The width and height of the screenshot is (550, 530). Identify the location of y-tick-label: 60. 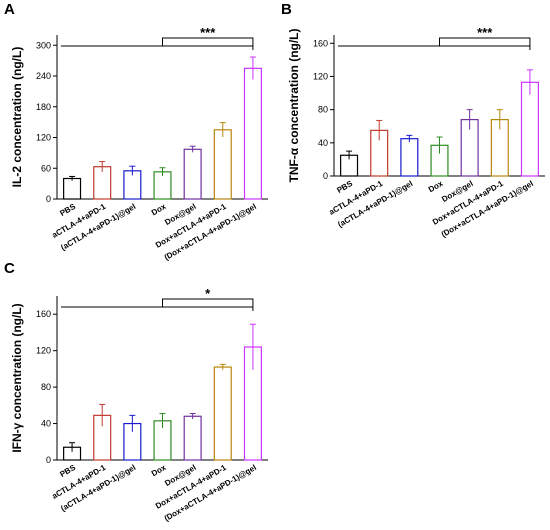
(46, 168).